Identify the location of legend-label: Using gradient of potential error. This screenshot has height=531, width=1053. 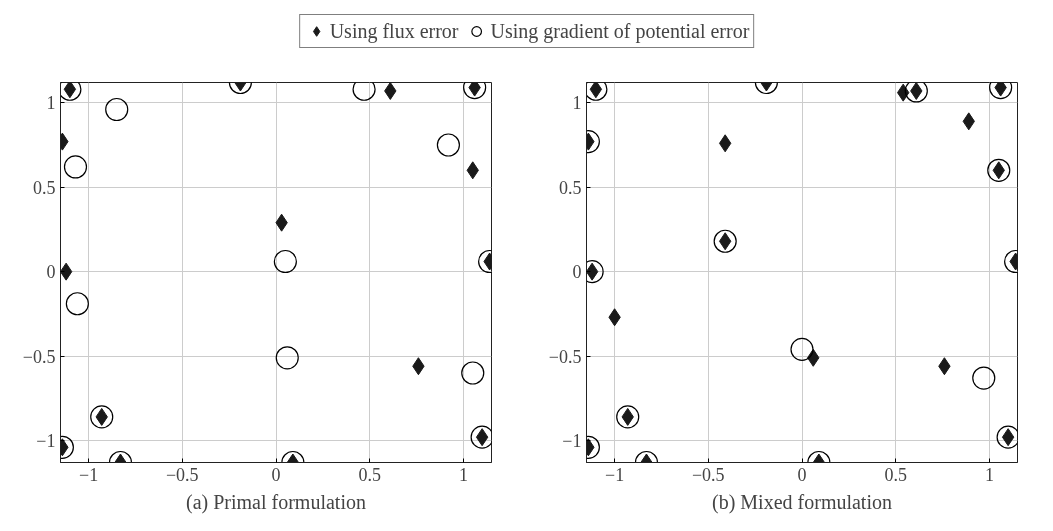
(620, 31).